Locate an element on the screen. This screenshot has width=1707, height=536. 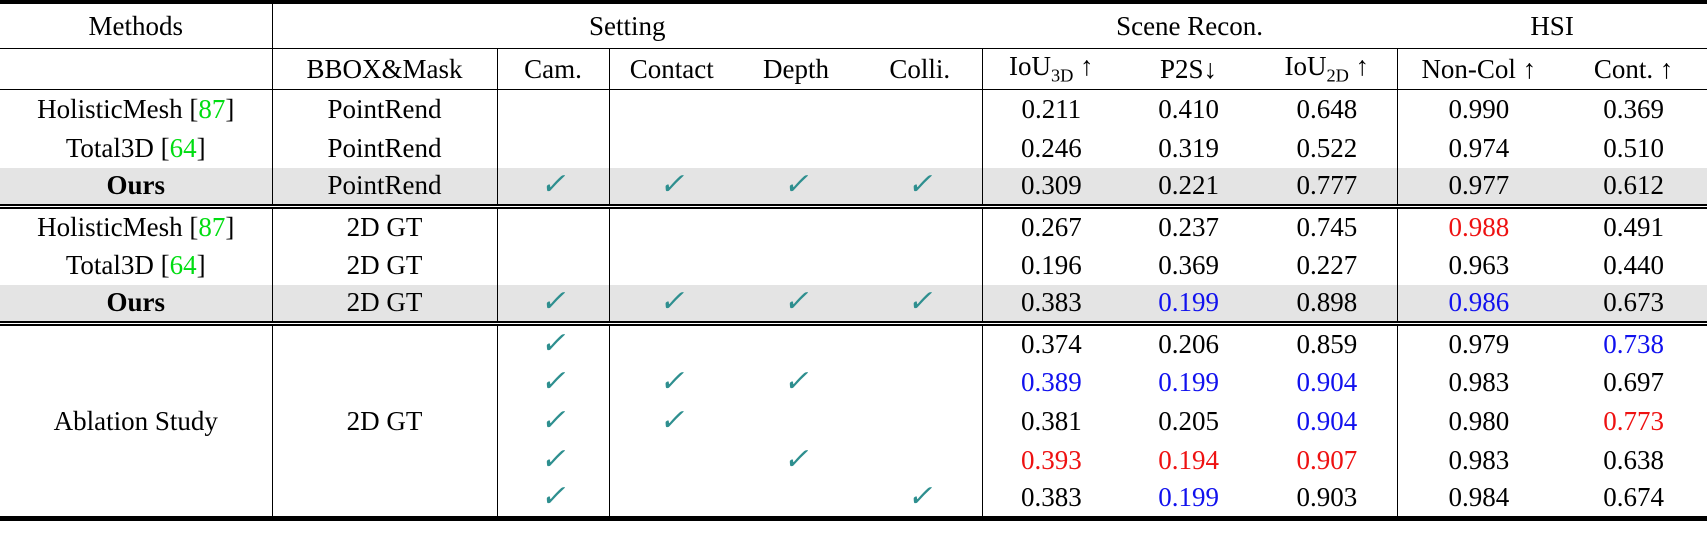
down-arrow-icon: ↓ is located at coordinates (1210, 68).